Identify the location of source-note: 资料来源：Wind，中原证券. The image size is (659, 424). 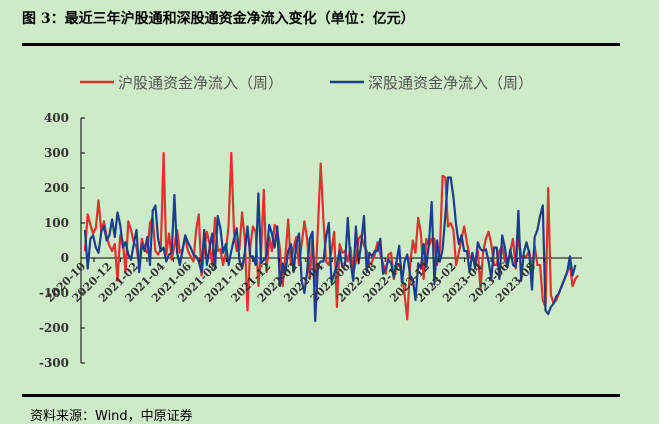
(111, 416).